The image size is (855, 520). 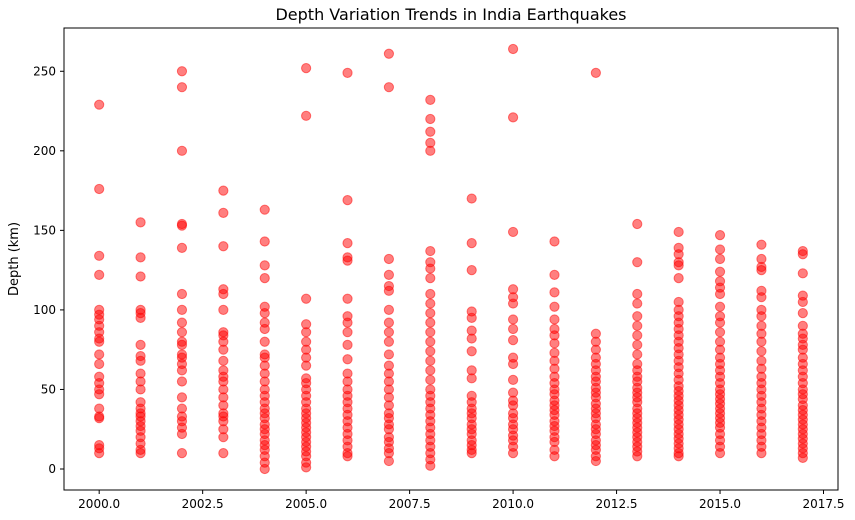 What do you see at coordinates (513, 504) in the screenshot?
I see `x-tick-label: 2010.0` at bounding box center [513, 504].